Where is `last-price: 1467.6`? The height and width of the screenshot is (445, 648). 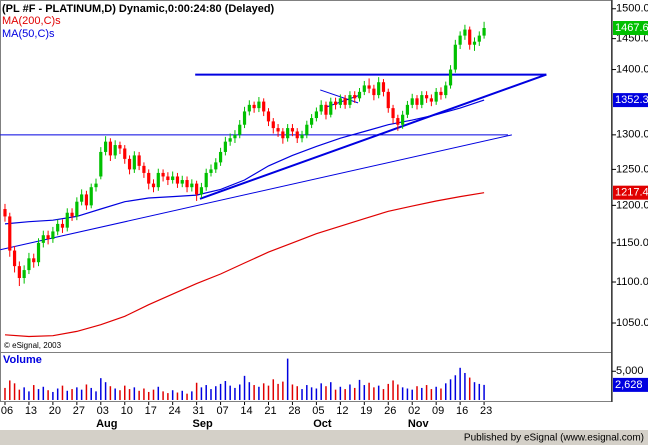 last-price: 1467.6 is located at coordinates (631, 28).